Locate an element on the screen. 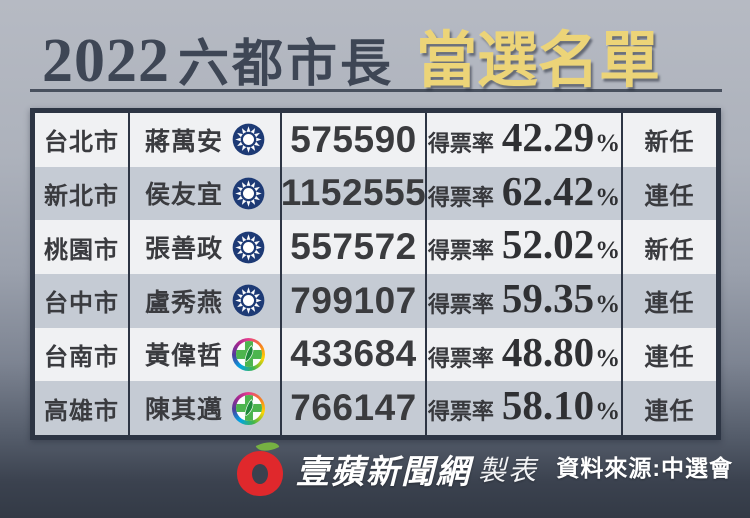  apple-icon is located at coordinates (263, 466).